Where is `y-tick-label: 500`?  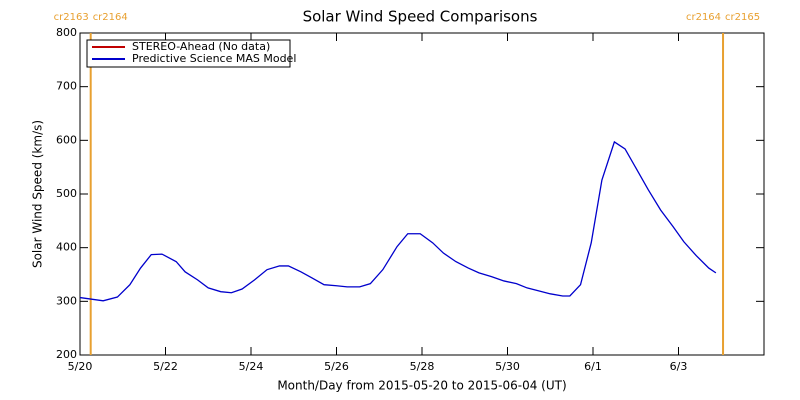
y-tick-label: 500 is located at coordinates (66, 193).